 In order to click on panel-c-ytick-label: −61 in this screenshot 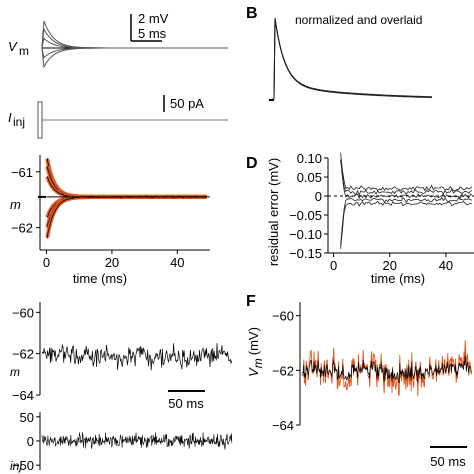, I will do `click(22, 172)`.